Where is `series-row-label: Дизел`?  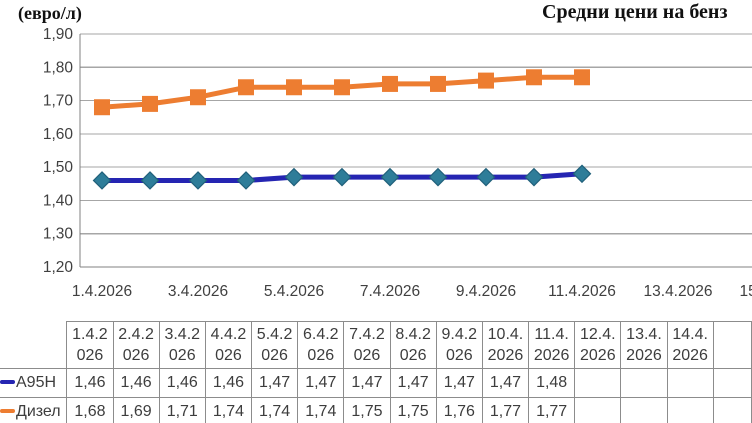 series-row-label: Дизел is located at coordinates (34, 410).